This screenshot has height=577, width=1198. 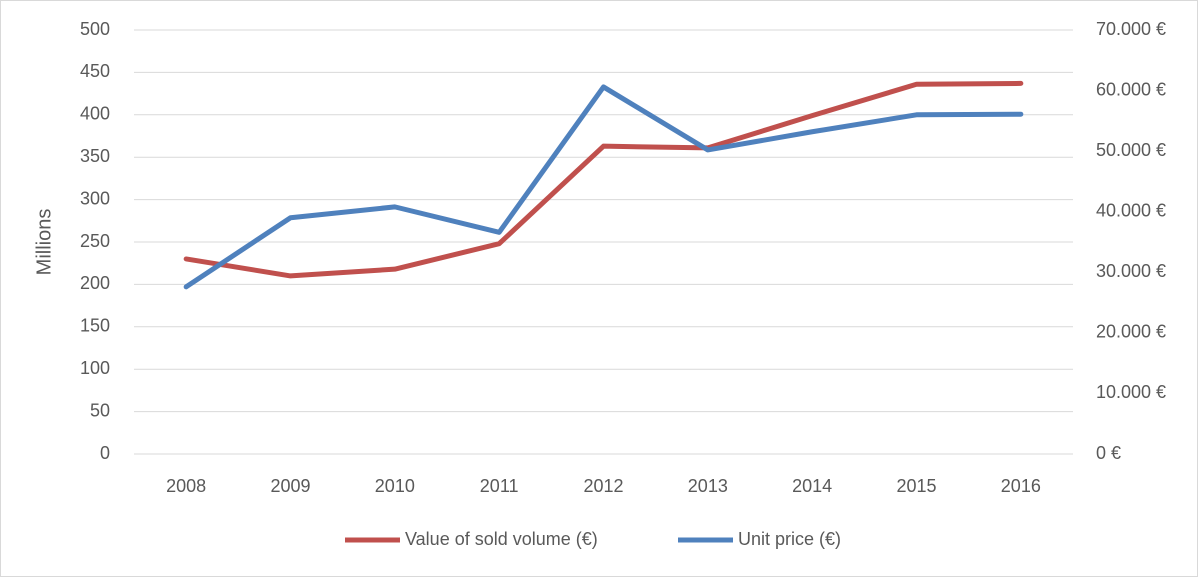 What do you see at coordinates (1131, 150) in the screenshot?
I see `y2-tick-label: 50.000 €` at bounding box center [1131, 150].